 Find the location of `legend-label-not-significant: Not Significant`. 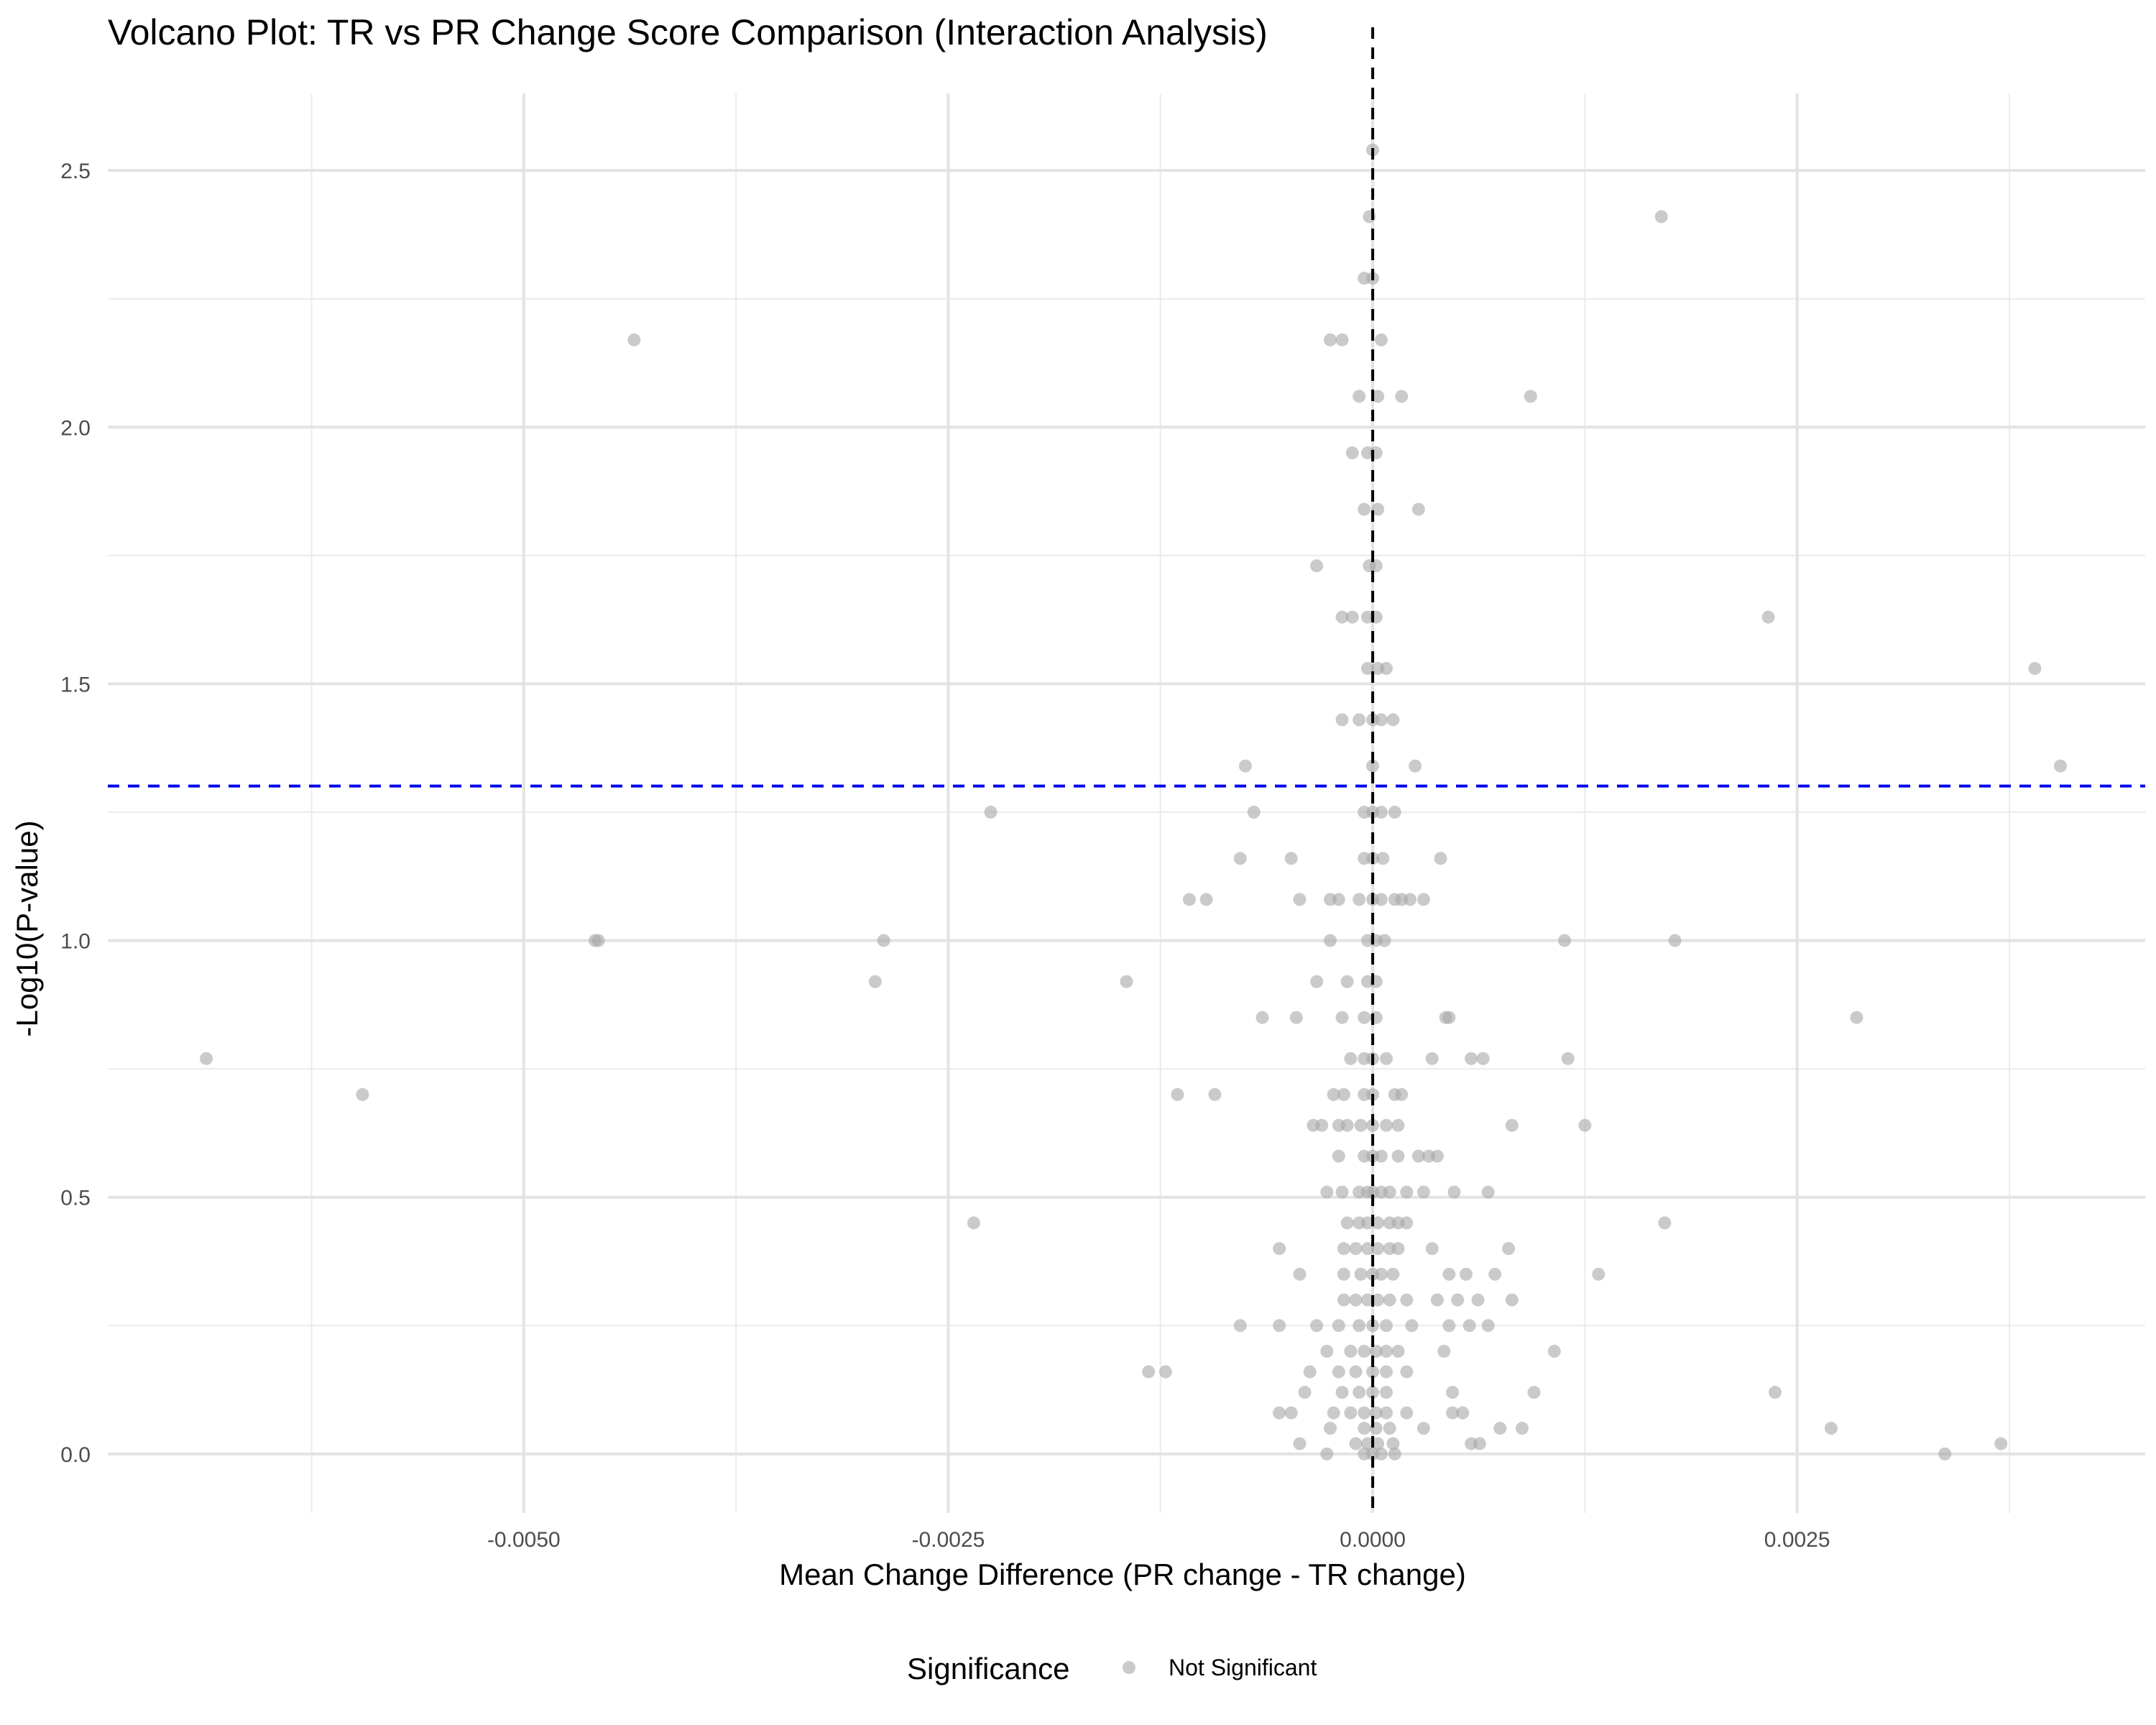

legend-label-not-significant: Not Significant is located at coordinates (1243, 1667).